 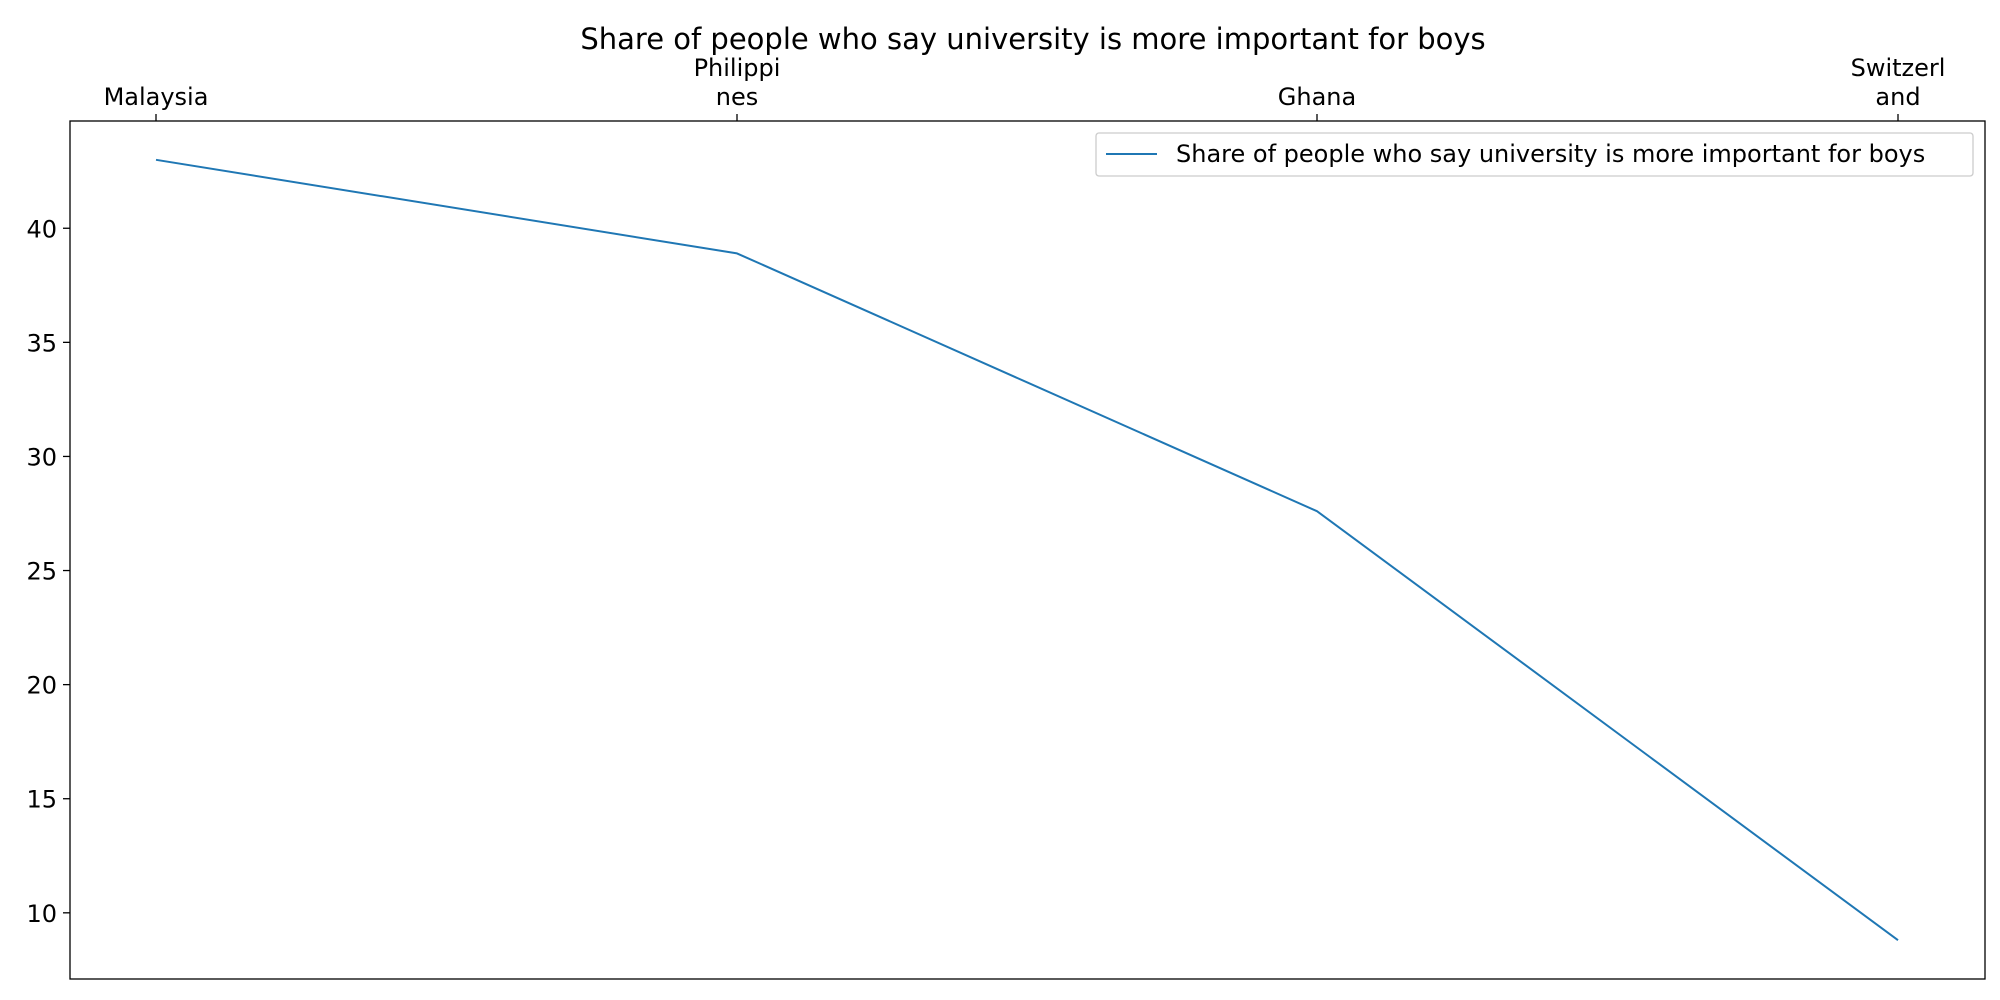 I want to click on x-tick-label: Philippi nes, so click(x=737, y=82).